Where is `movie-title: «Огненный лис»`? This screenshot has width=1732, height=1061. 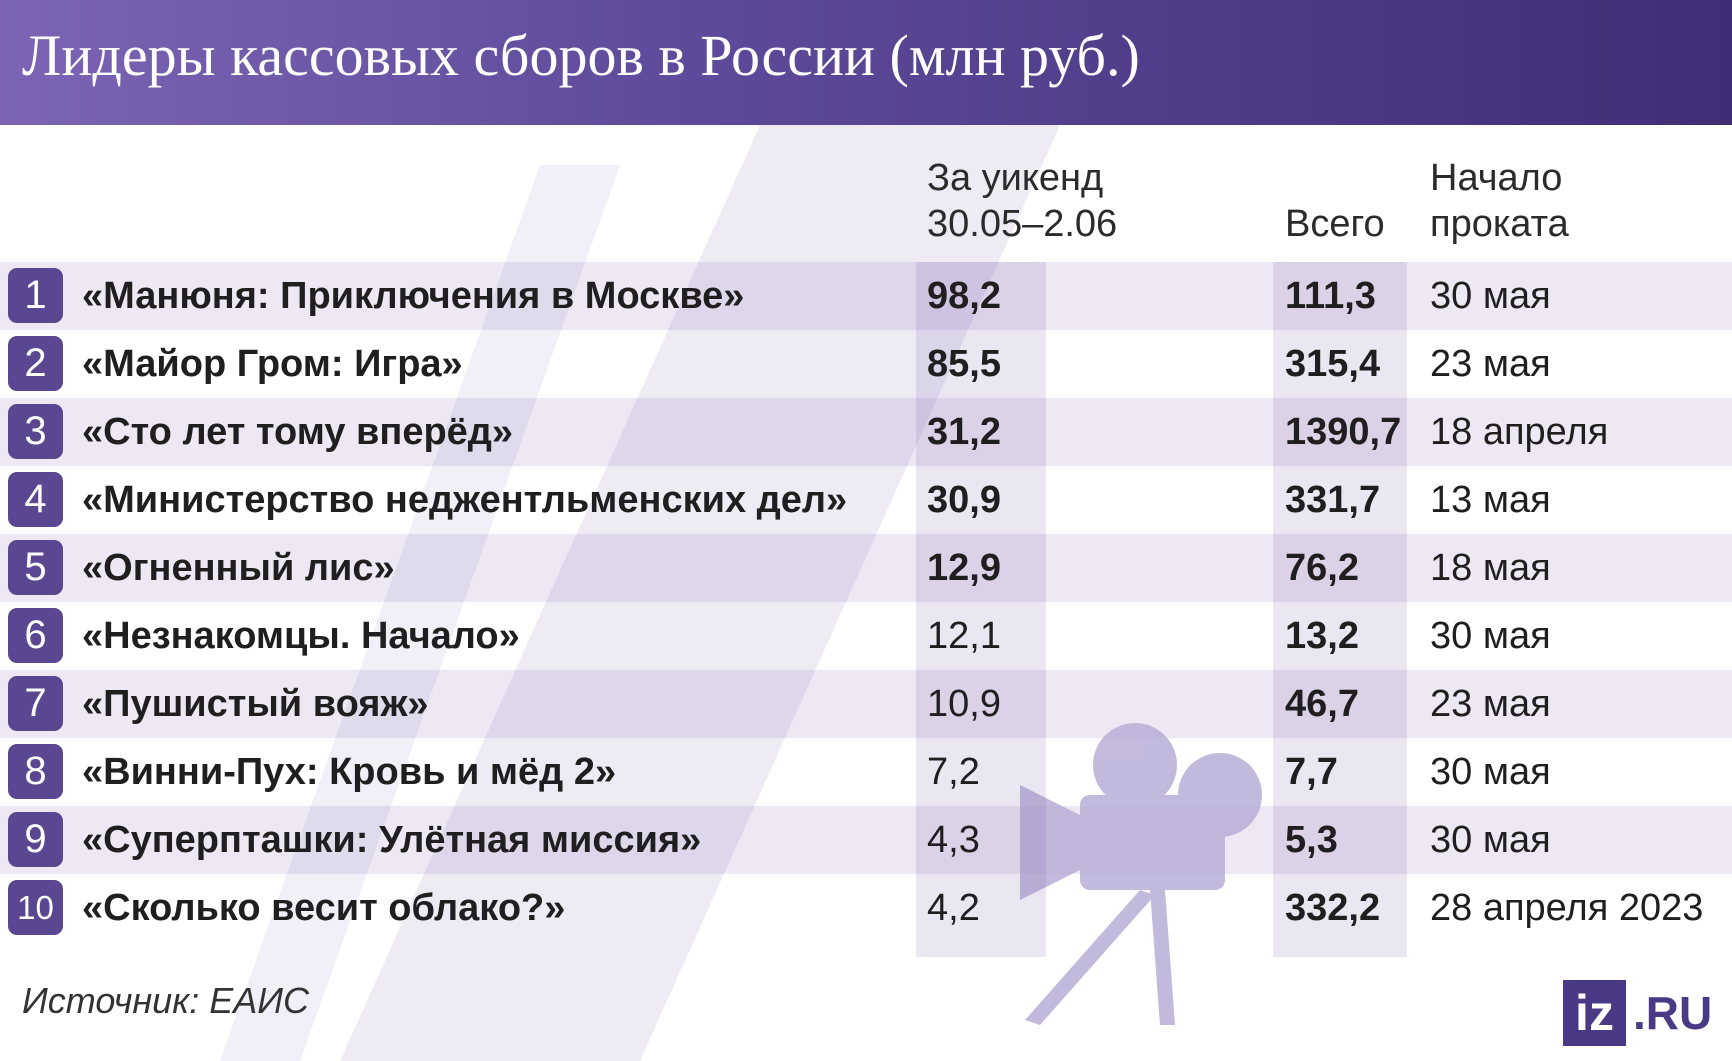 movie-title: «Огненный лис» is located at coordinates (238, 568).